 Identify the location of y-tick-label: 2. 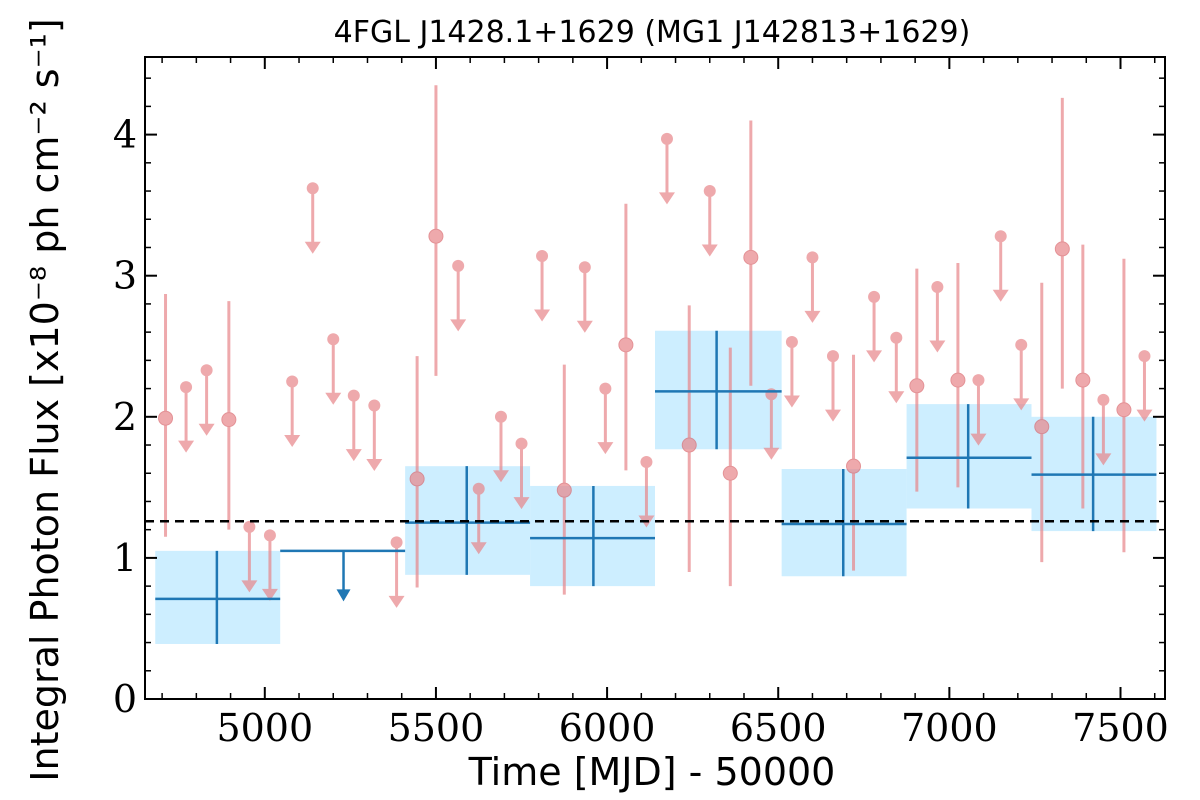
(125, 417).